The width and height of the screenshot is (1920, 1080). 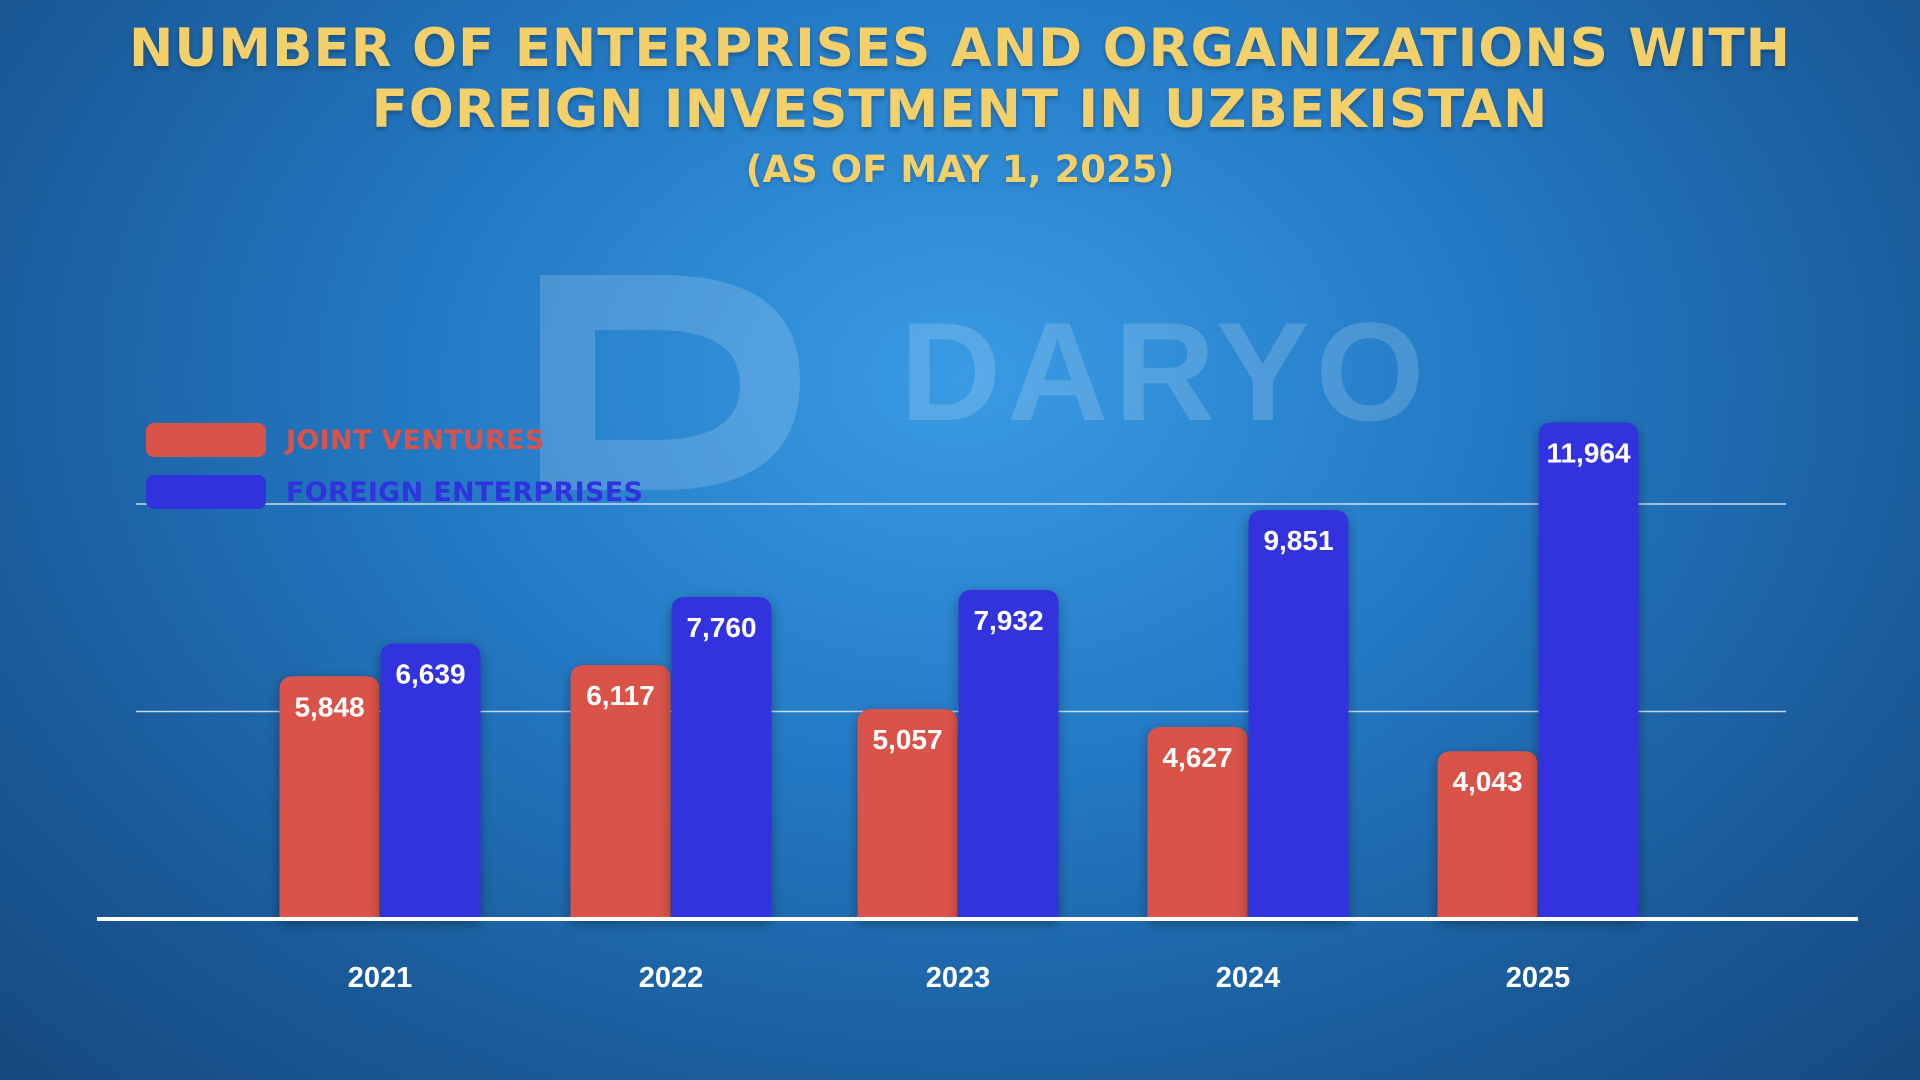 What do you see at coordinates (206, 440) in the screenshot?
I see `legend-swatch-joint-ventures` at bounding box center [206, 440].